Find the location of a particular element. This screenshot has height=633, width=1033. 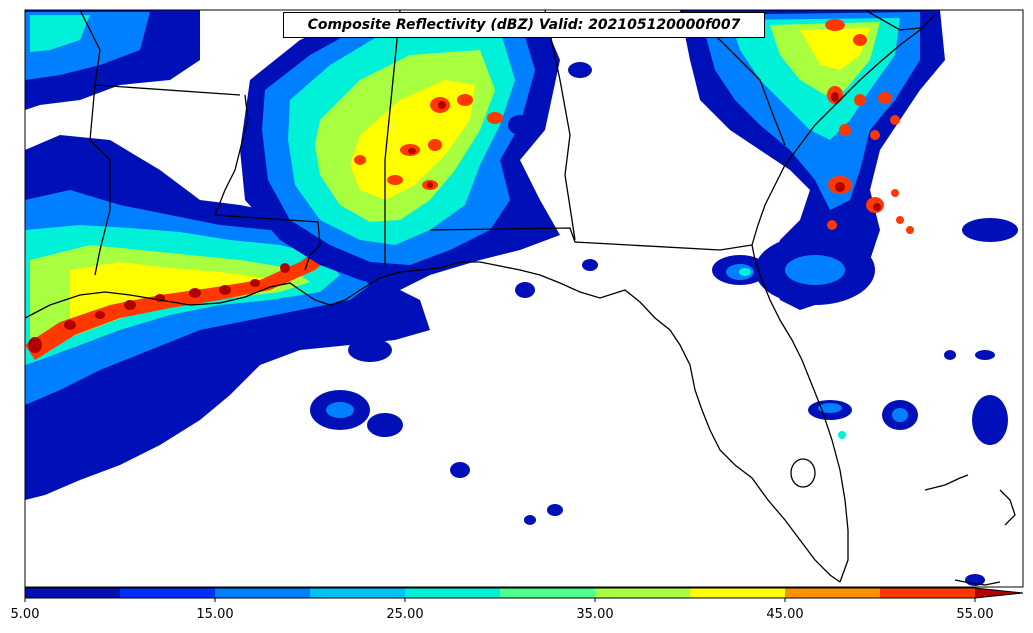

florida-east-coast is located at coordinates (800, 413).